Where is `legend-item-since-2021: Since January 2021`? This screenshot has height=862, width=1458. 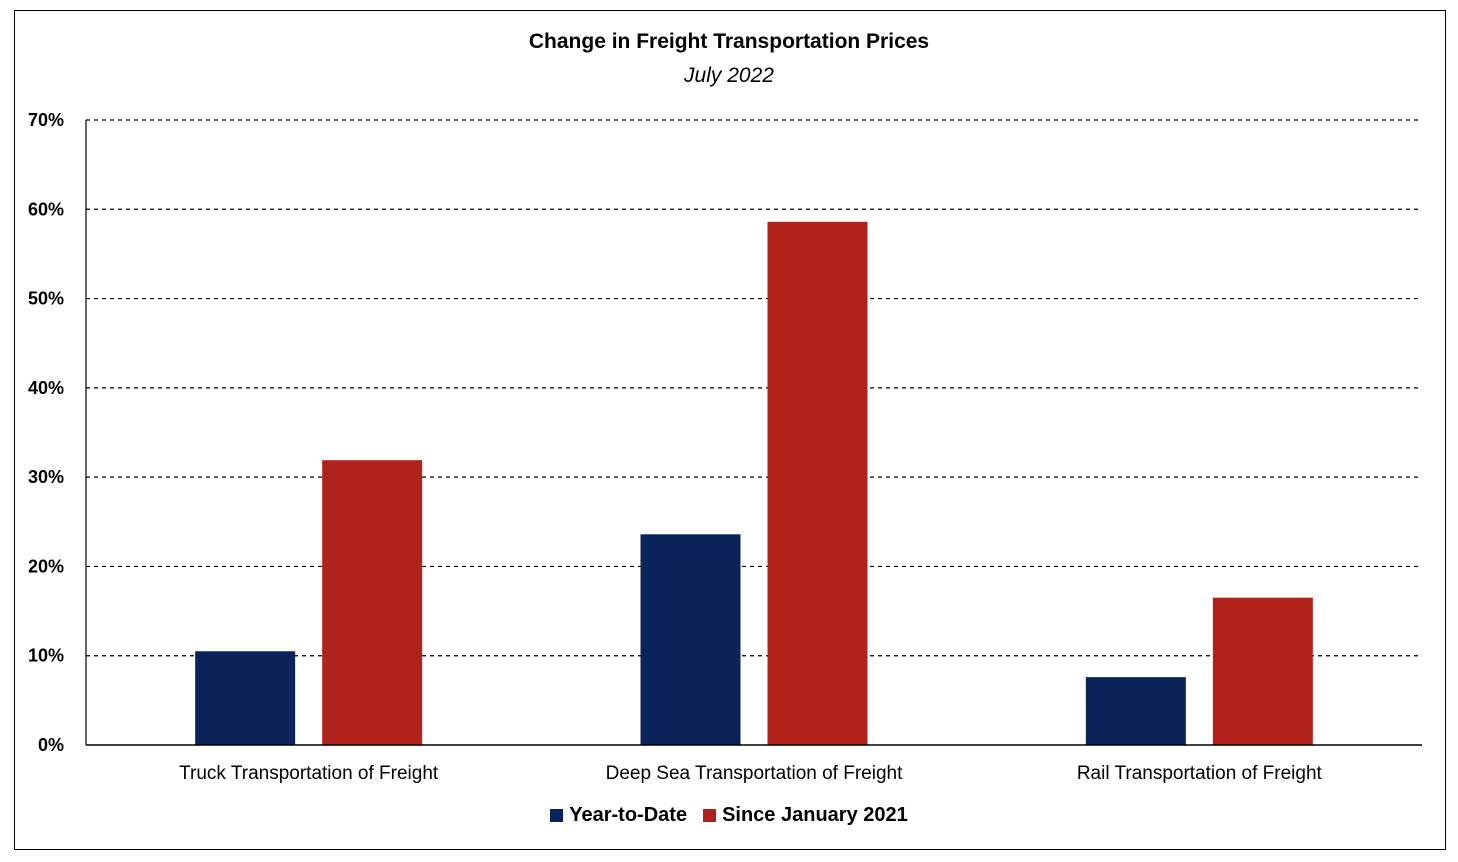
legend-item-since-2021: Since January 2021 is located at coordinates (805, 815).